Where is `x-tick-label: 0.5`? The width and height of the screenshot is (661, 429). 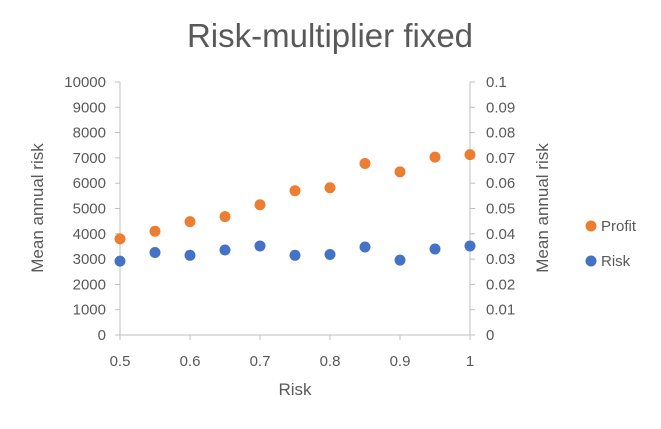
x-tick-label: 0.5 is located at coordinates (120, 361).